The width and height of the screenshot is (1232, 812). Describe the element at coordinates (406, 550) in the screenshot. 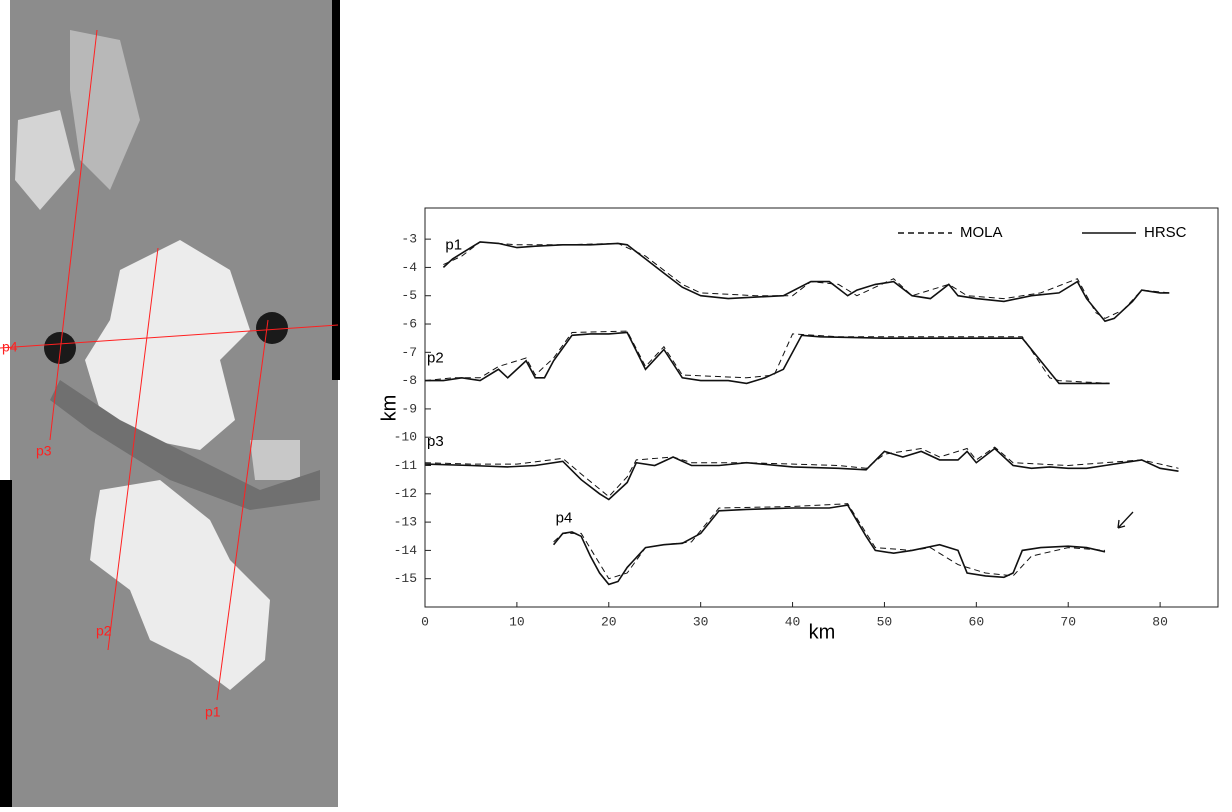

I see `y-tick-label: -14` at that location.